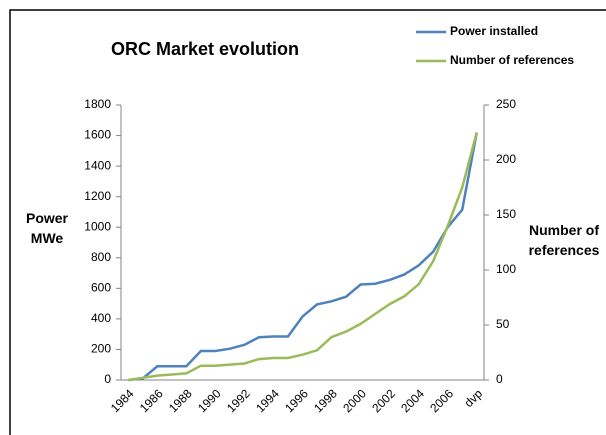  Describe the element at coordinates (474, 398) in the screenshot. I see `x-tick-label: dvp` at that location.